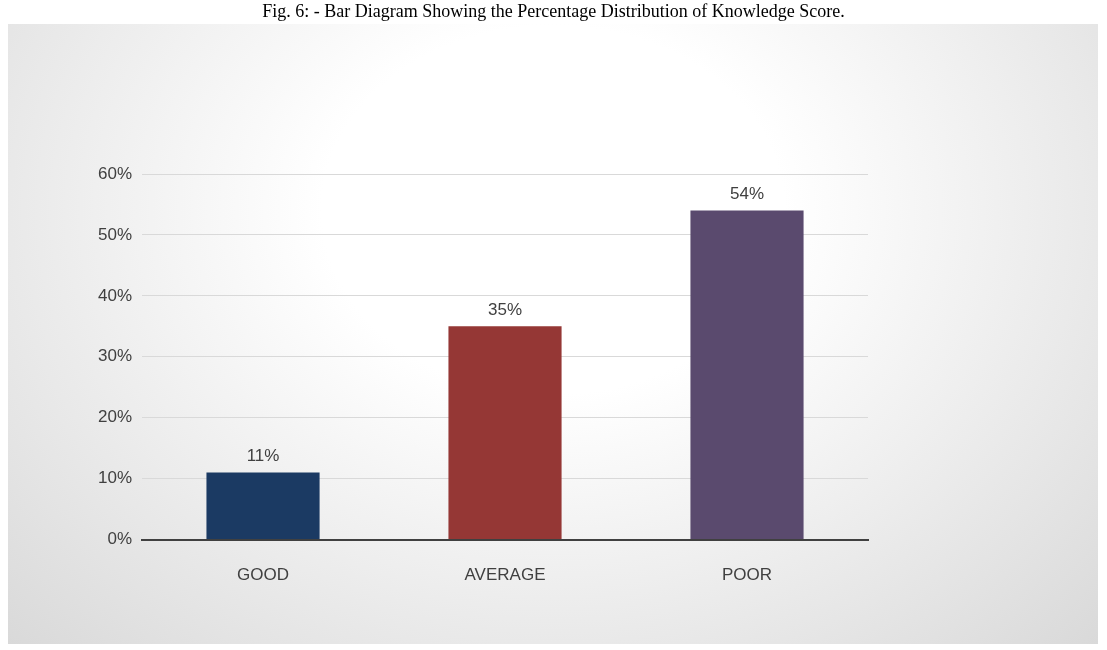 The height and width of the screenshot is (650, 1107). I want to click on y-tick-label: 50%, so click(115, 234).